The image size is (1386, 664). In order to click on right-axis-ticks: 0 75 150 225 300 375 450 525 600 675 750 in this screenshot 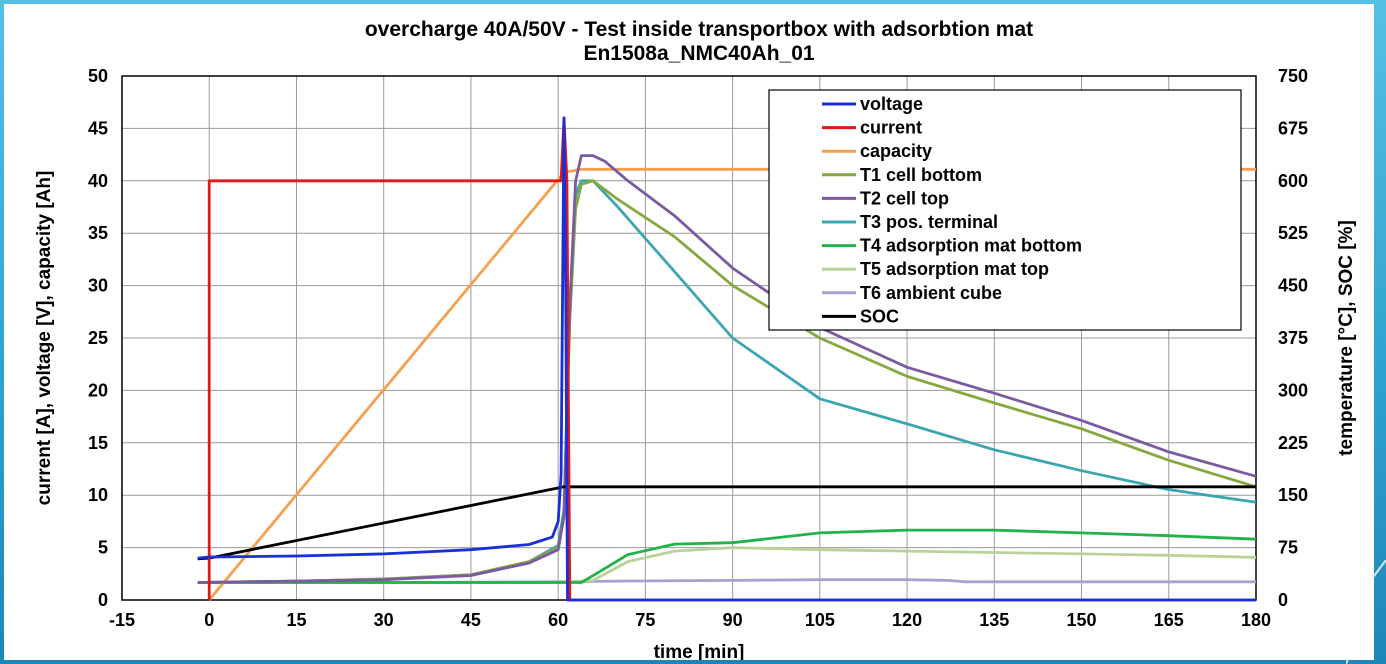, I will do `click(1293, 338)`.